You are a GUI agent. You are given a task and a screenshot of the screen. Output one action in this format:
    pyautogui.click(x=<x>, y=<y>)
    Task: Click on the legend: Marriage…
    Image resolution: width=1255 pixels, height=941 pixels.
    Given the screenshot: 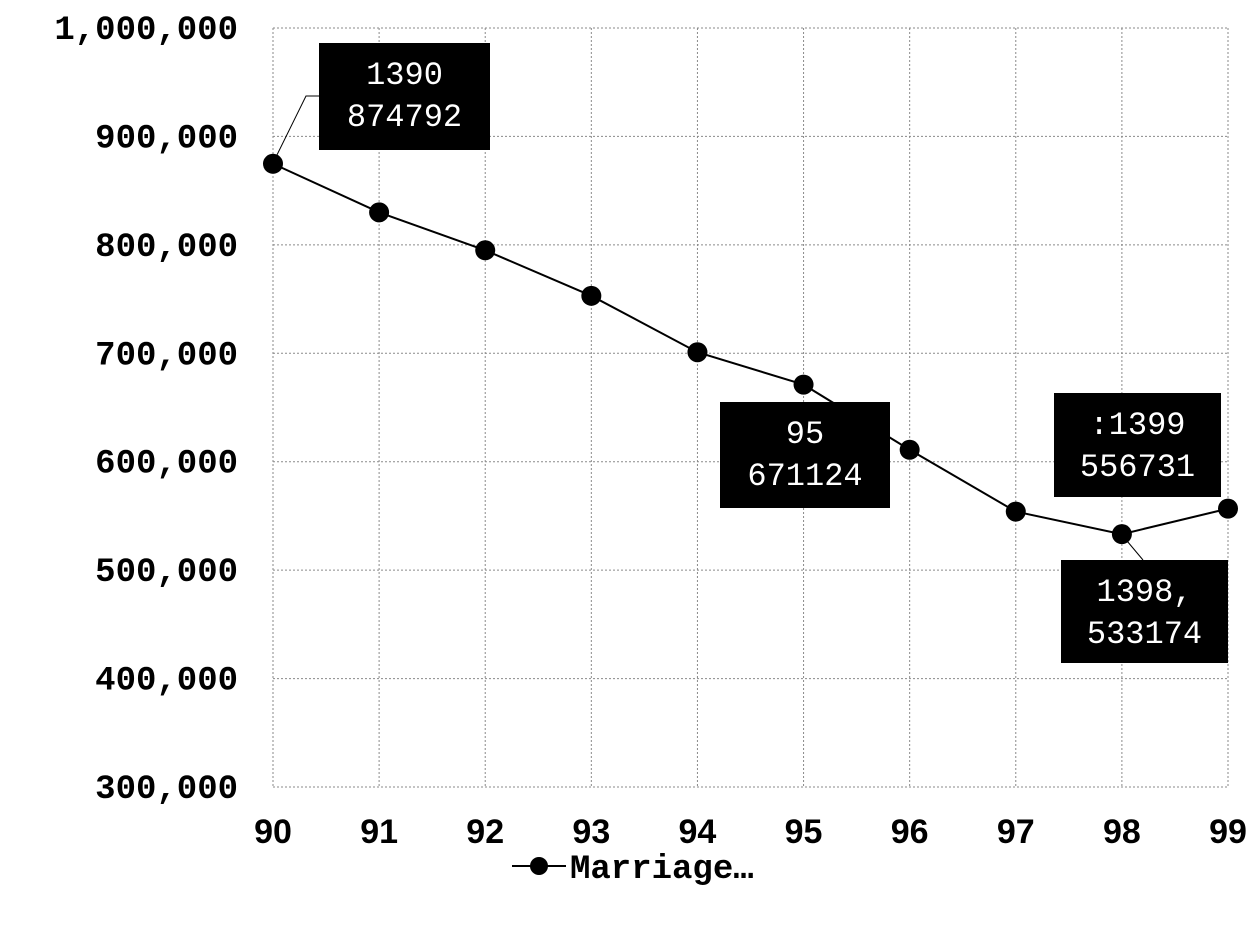 What is the action you would take?
    pyautogui.click(x=633, y=870)
    